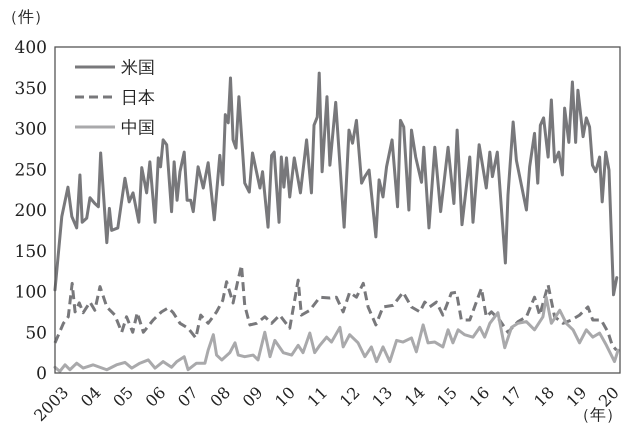  I want to click on x-tick-label: 05, so click(123, 396).